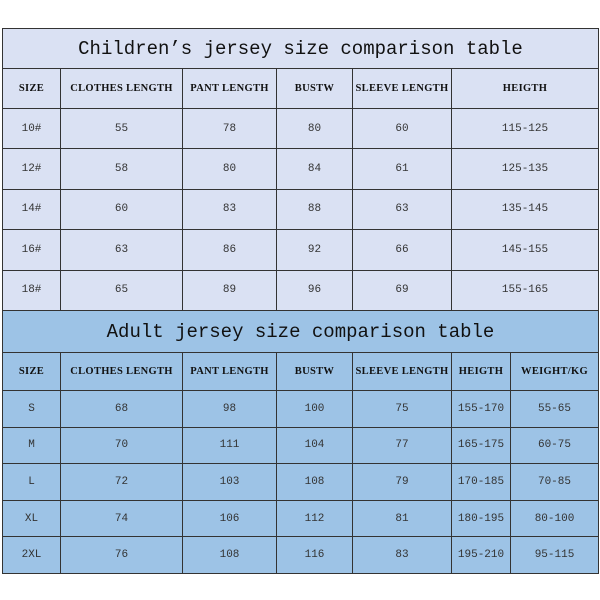  Describe the element at coordinates (481, 518) in the screenshot. I see `table-cell: 180-195` at that location.